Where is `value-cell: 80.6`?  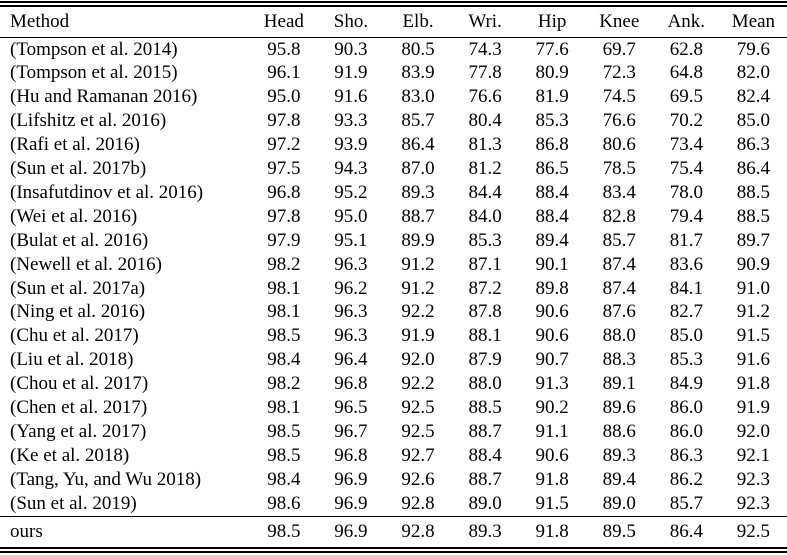
value-cell: 80.6 is located at coordinates (619, 145).